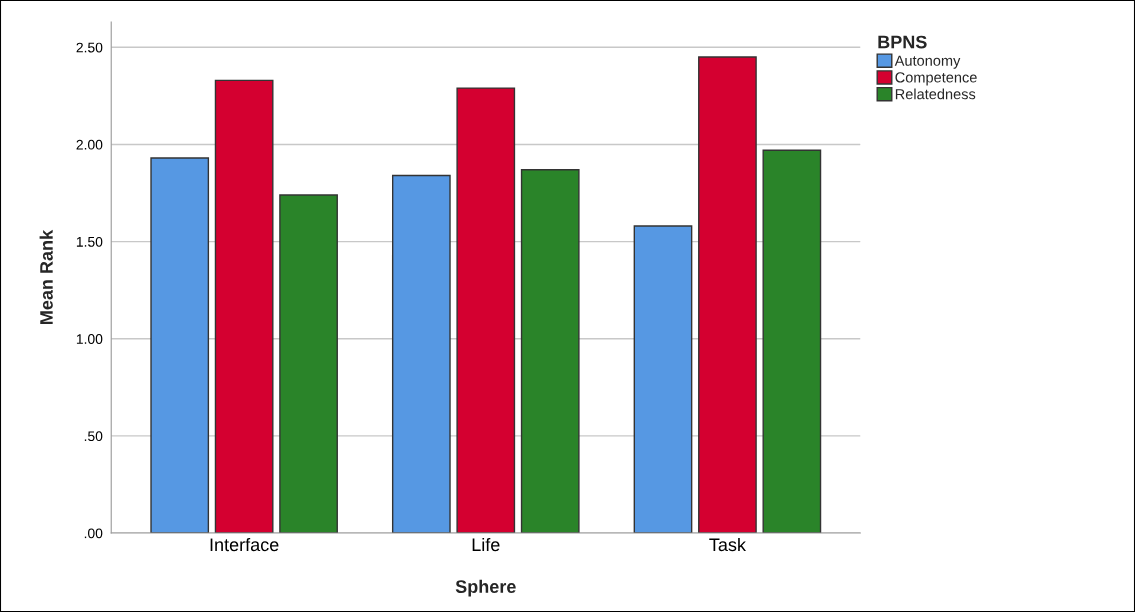 Image resolution: width=1135 pixels, height=612 pixels. I want to click on x-axis-title: Sphere, so click(485, 588).